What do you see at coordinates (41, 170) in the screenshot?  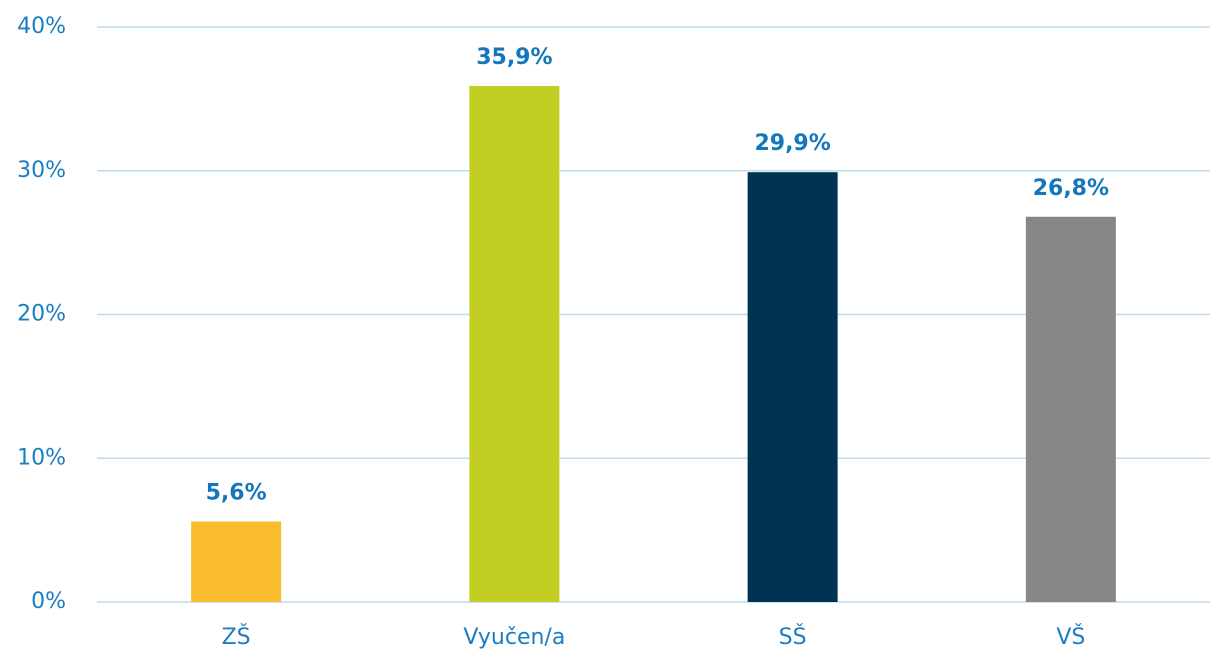 I see `y-tick-label: 30%` at bounding box center [41, 170].